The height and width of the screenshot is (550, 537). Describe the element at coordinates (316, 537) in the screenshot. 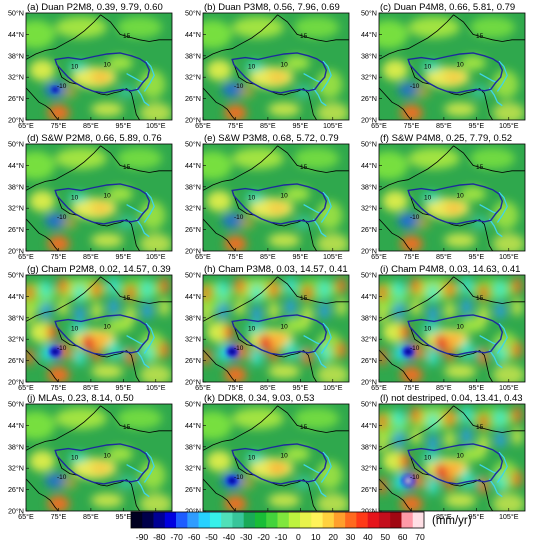

I see `colorbar-tick-label: 10` at that location.